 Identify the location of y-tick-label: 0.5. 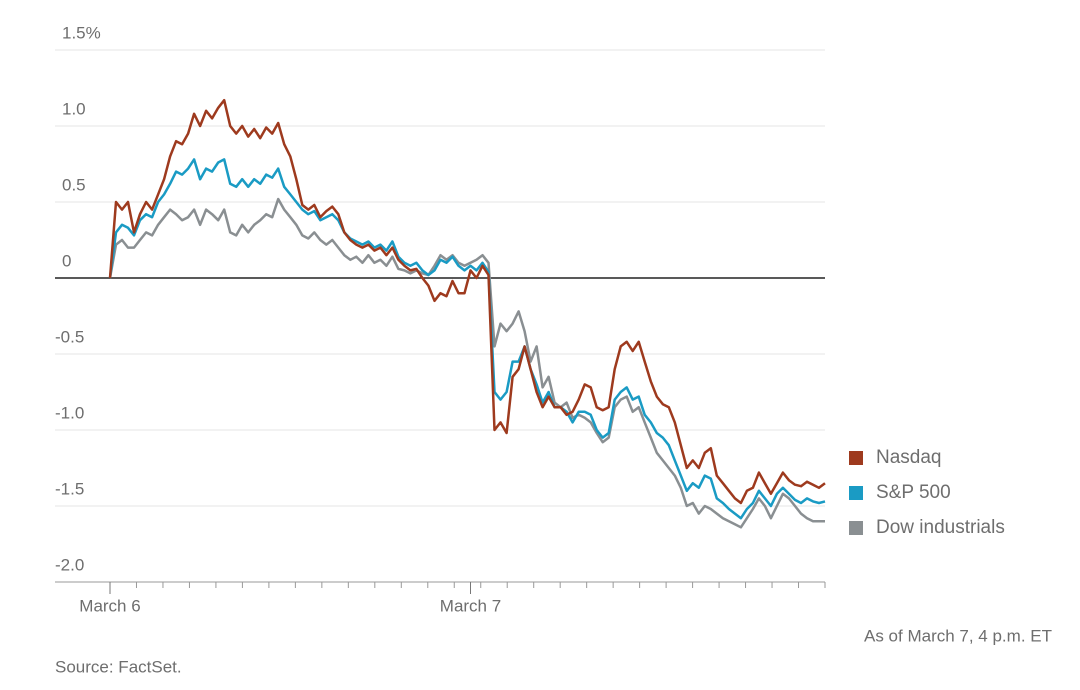
(74, 184).